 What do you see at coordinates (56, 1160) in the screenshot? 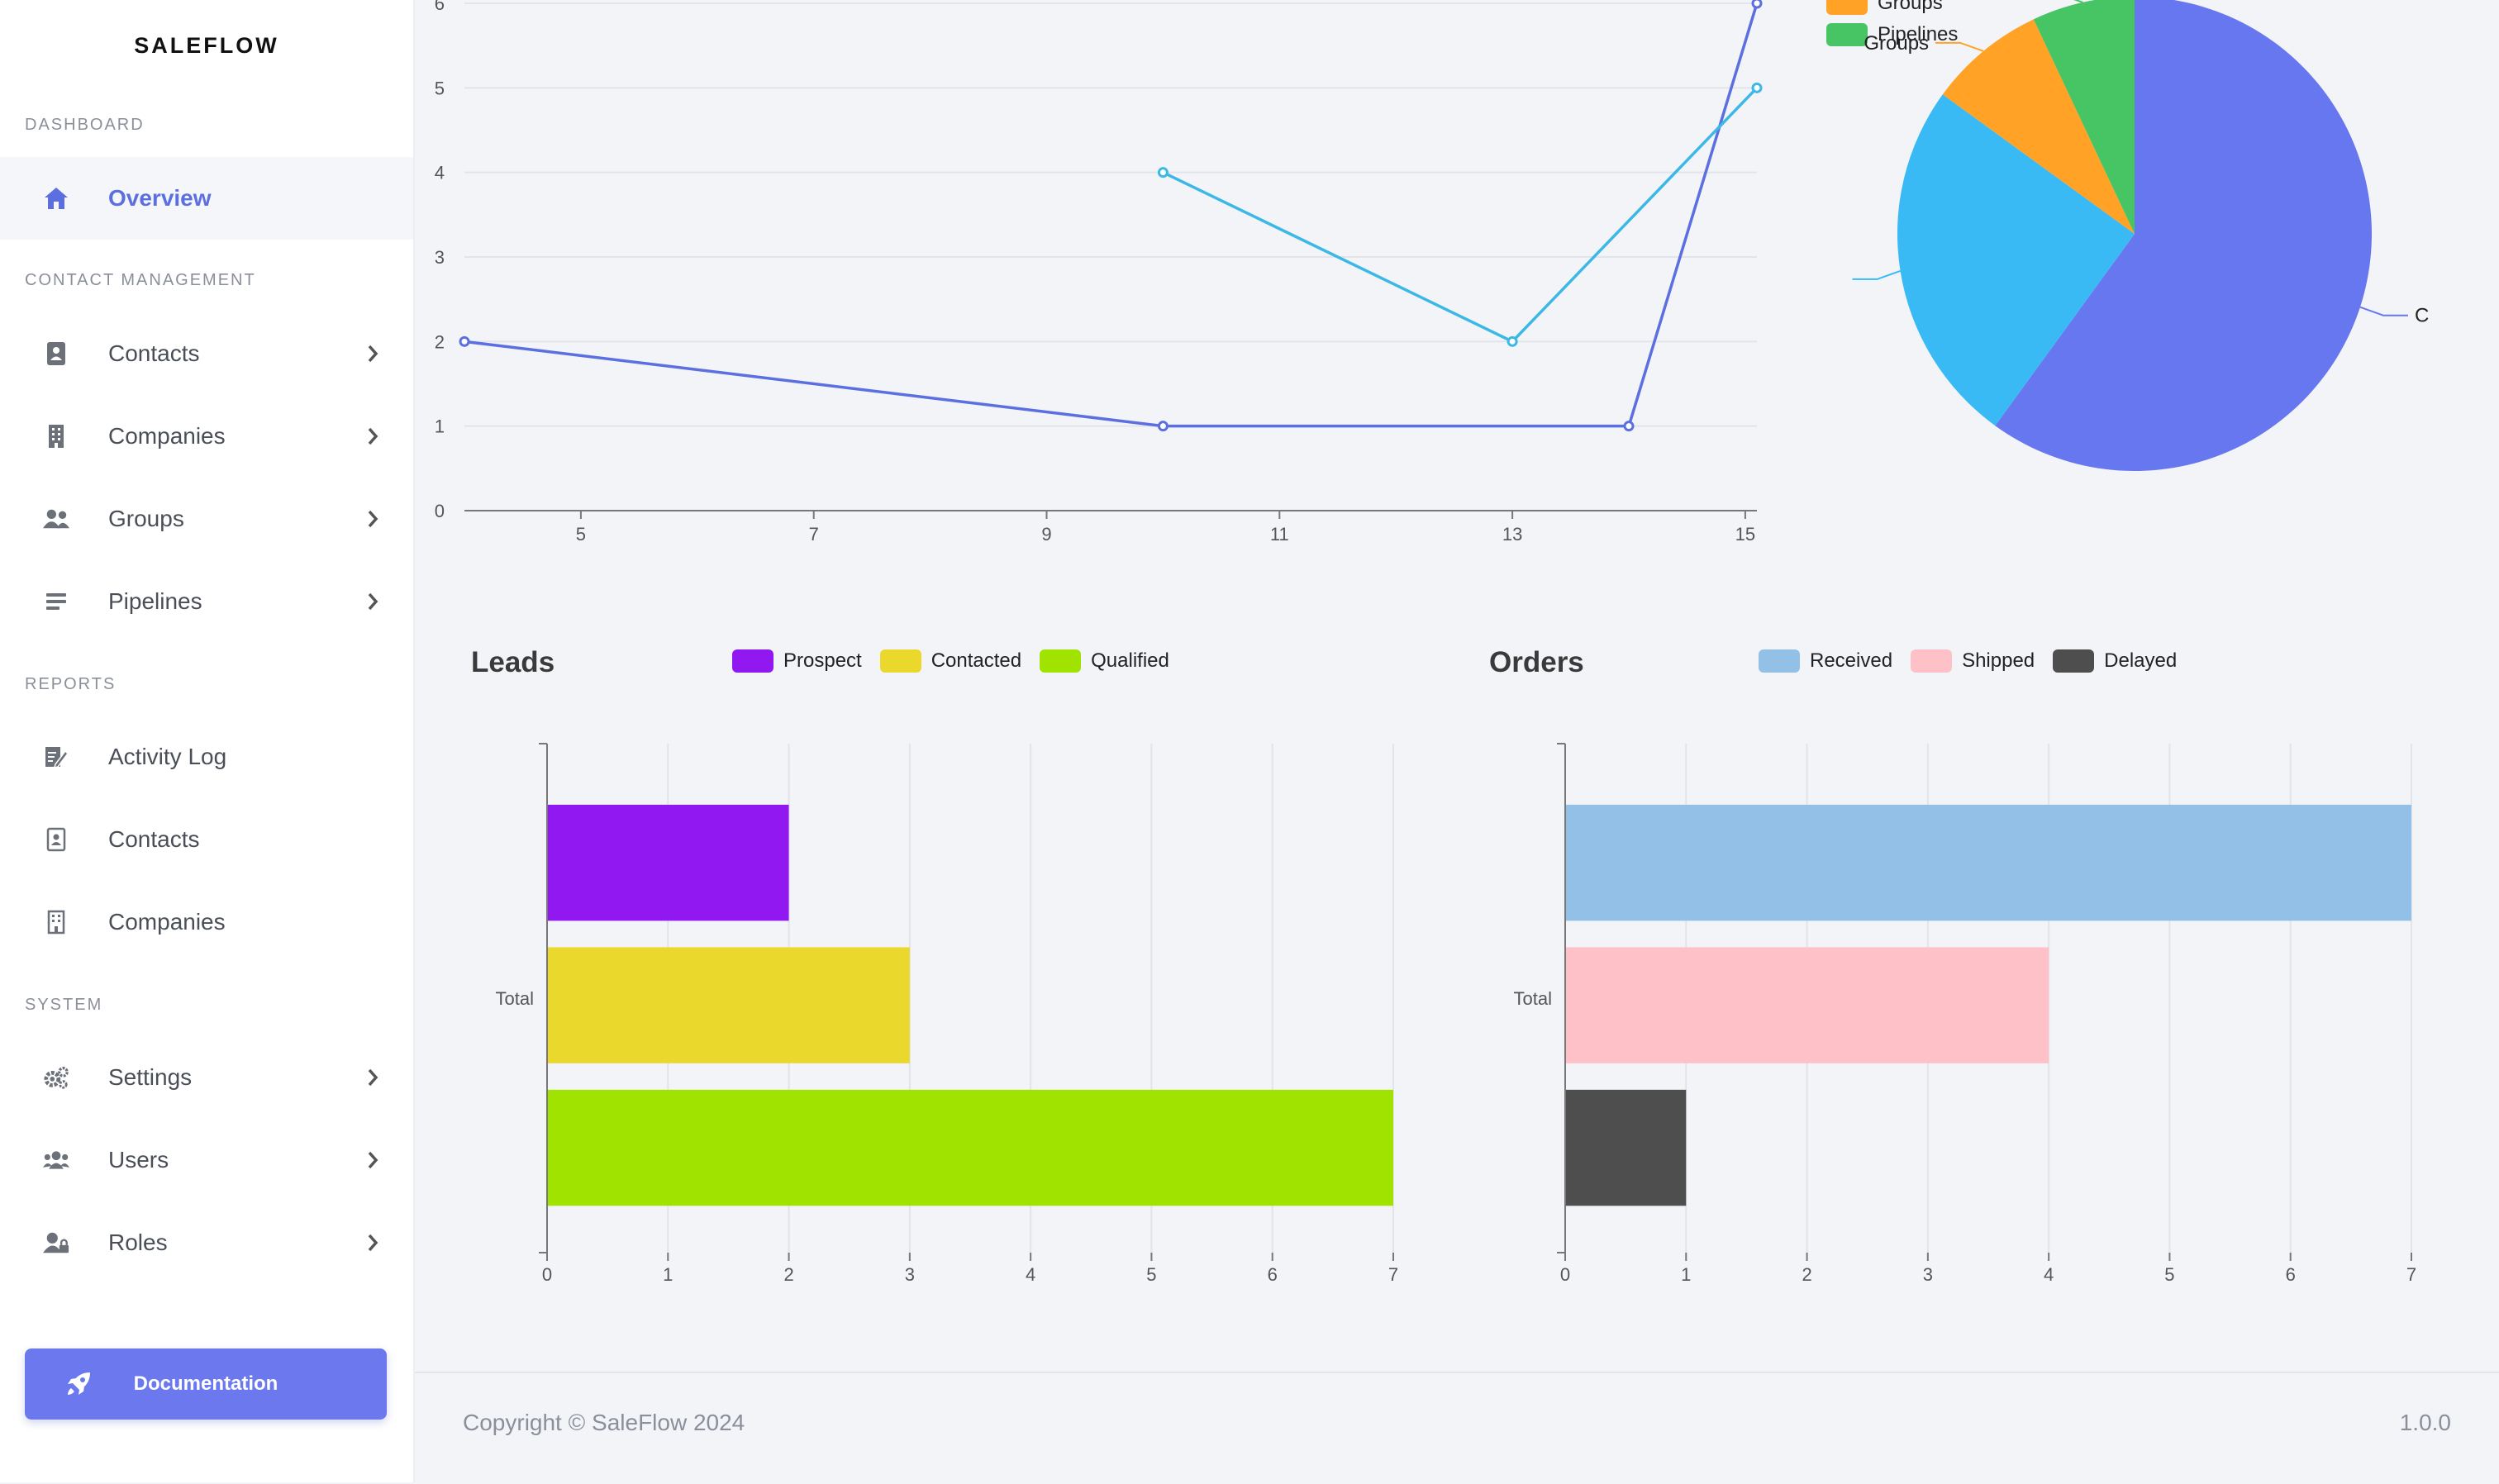
I see `users-group-icon` at bounding box center [56, 1160].